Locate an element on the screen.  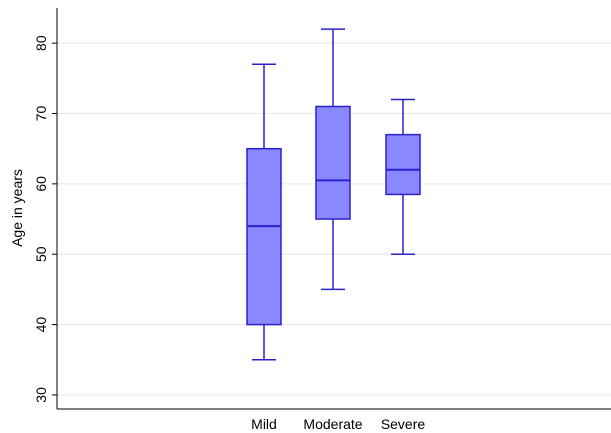
y-ticks: 30 40 50 60 70 80 is located at coordinates (45, 219).